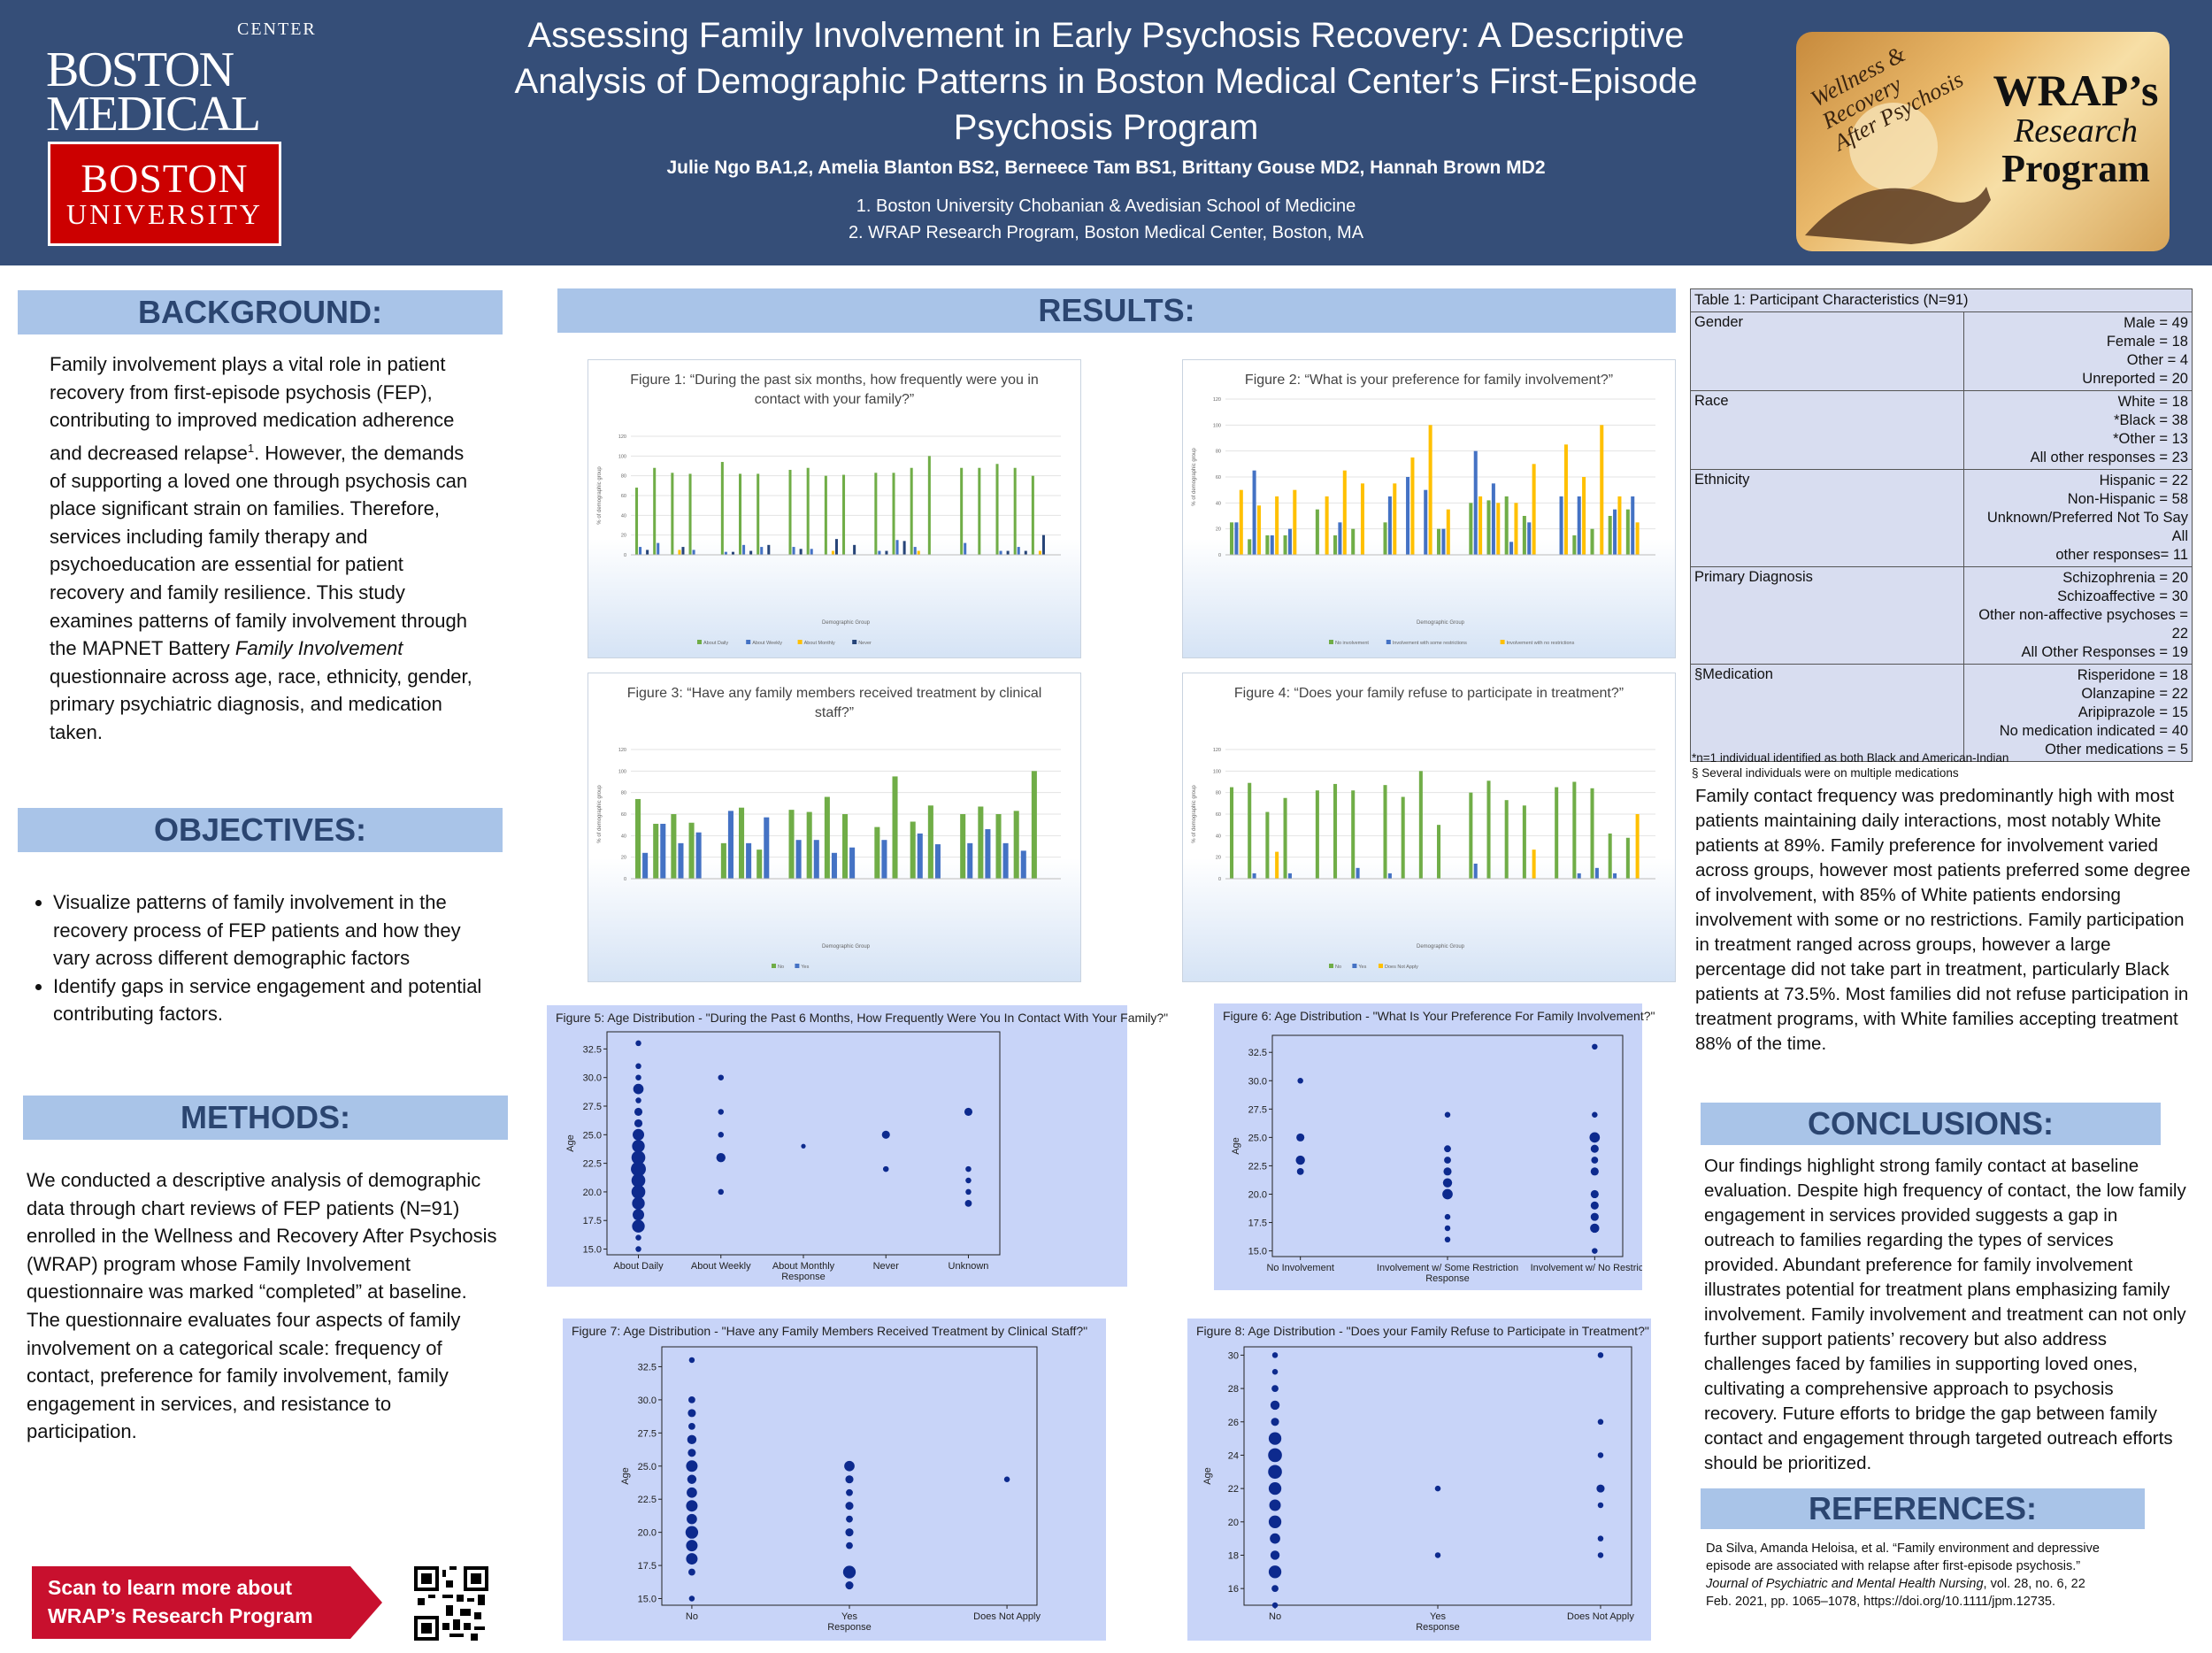 The width and height of the screenshot is (2212, 1653). Describe the element at coordinates (647, 1566) in the screenshot. I see `tick-label: 17.5` at that location.